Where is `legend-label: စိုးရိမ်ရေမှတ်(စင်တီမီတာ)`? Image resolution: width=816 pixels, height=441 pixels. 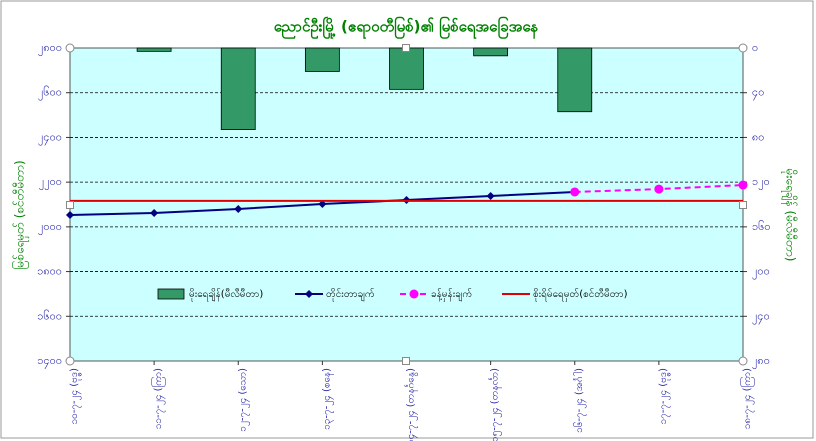 legend-label: စိုးရိမ်ရေမှတ်(စင်တီမီတာ) is located at coordinates (580, 294).